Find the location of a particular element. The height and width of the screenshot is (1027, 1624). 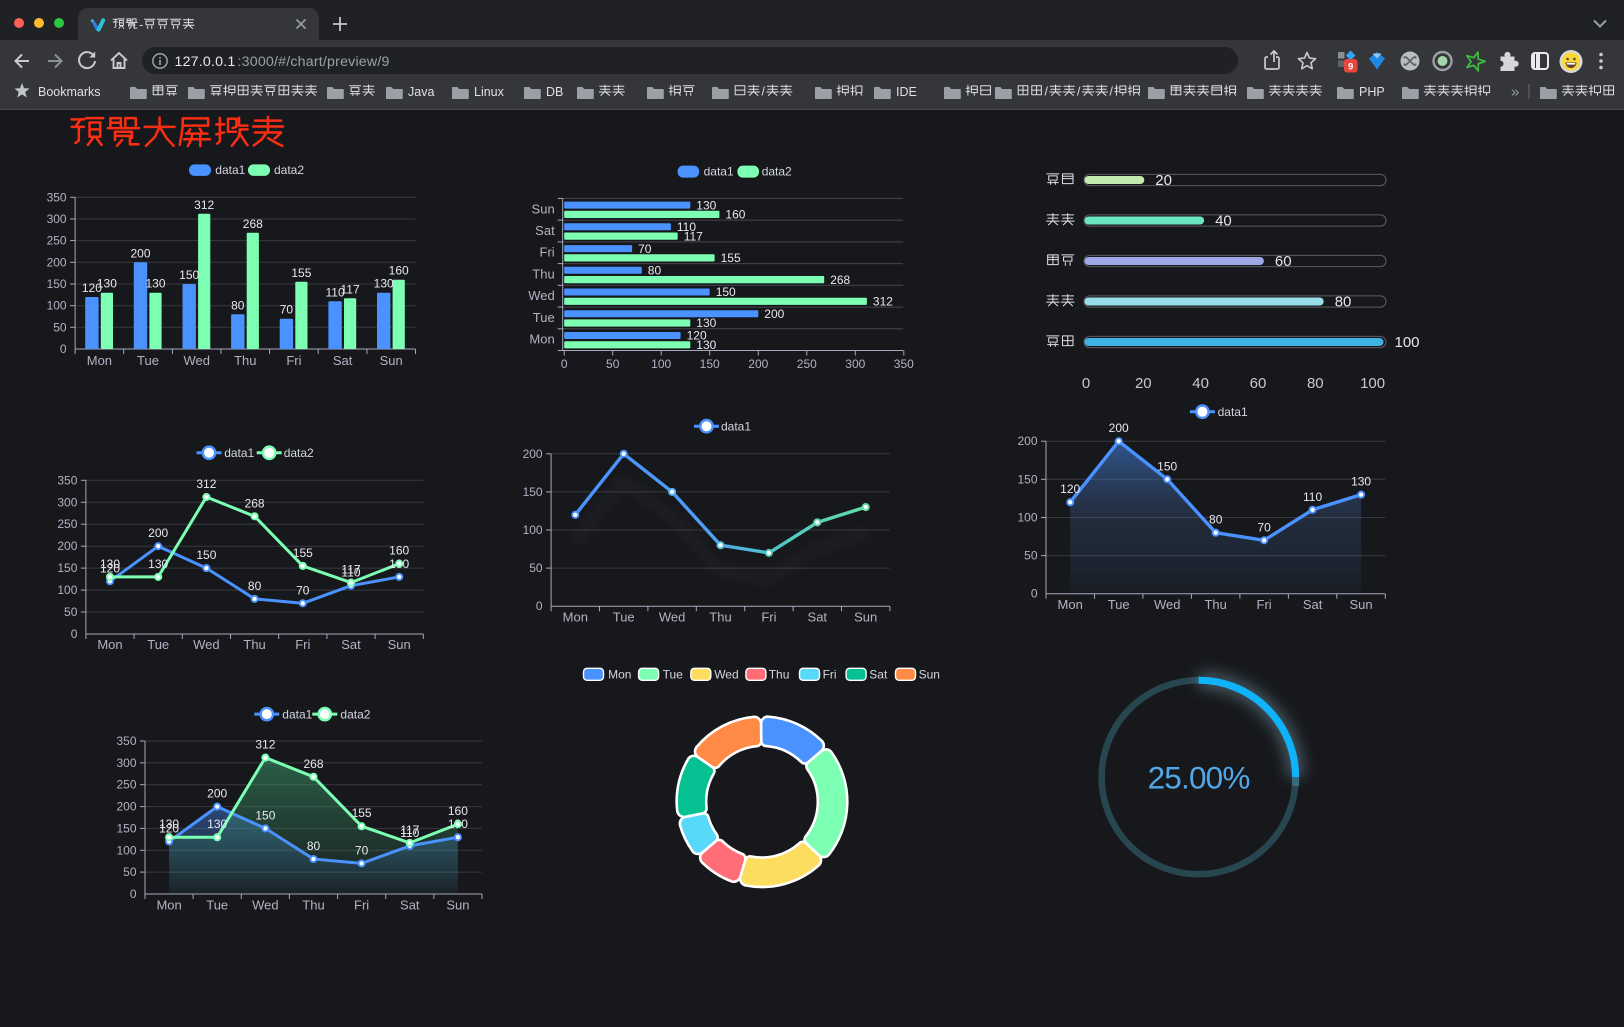

svg-text: Tue is located at coordinates (1119, 604).